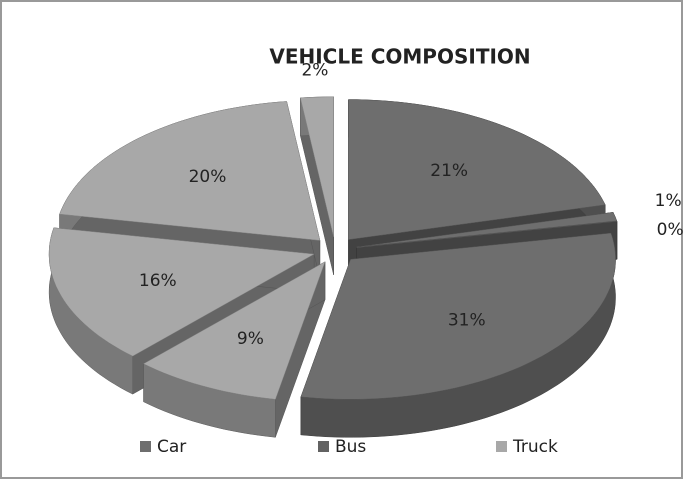 The height and width of the screenshot is (479, 683). I want to click on legend-label: Bus, so click(350, 447).